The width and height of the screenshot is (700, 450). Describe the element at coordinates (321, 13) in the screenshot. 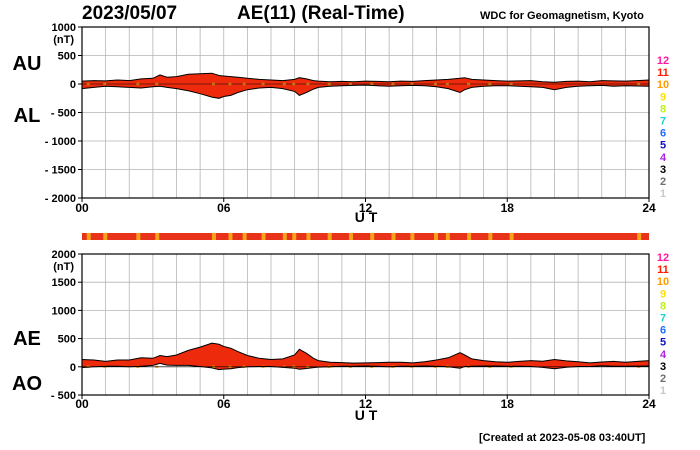

I see `plot-title: AE(11) (Real-Time)` at that location.